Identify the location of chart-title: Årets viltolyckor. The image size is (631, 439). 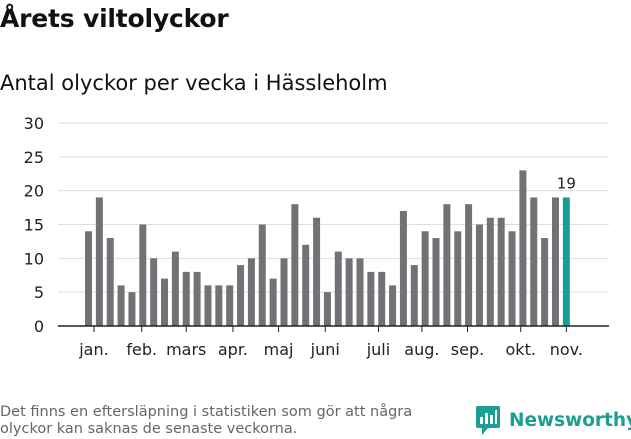
(114, 18).